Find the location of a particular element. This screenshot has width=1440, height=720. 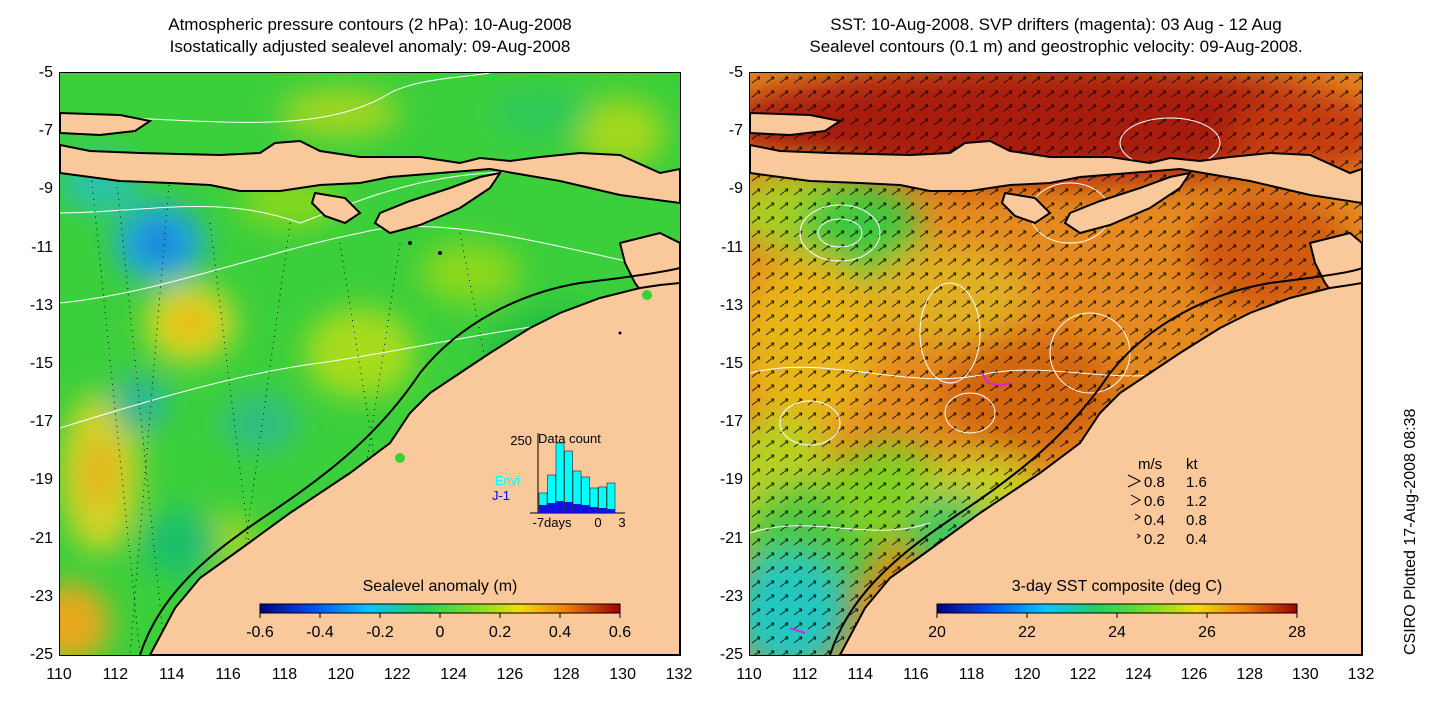

plot-credit: CSIRO Plotted 17-Aug-2008 08:38 is located at coordinates (1410, 531).